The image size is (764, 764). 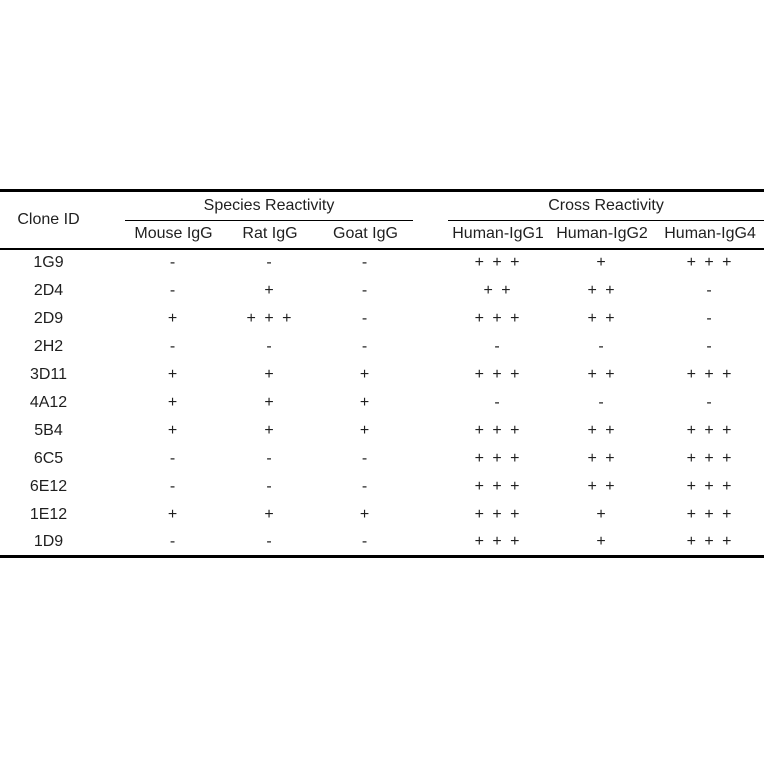 I want to click on table-row: 1E12 + + + + + + + + + +, so click(x=382, y=515).